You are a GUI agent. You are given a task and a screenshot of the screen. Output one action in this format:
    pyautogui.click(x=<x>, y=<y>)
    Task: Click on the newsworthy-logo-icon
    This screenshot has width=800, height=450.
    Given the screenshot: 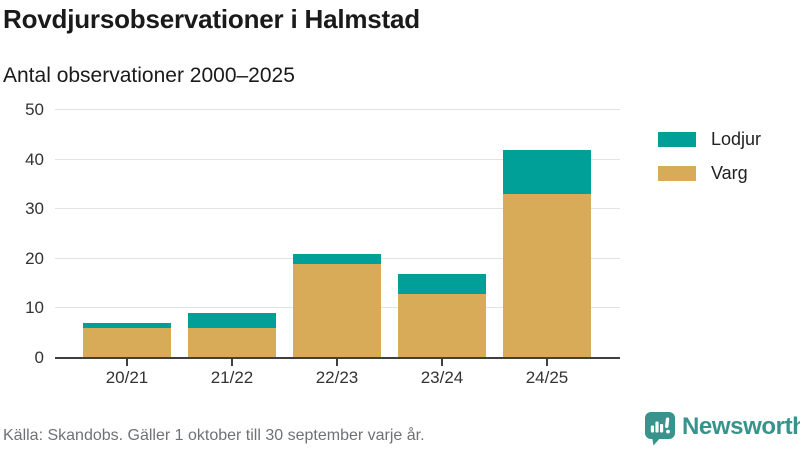 What is the action you would take?
    pyautogui.click(x=660, y=429)
    